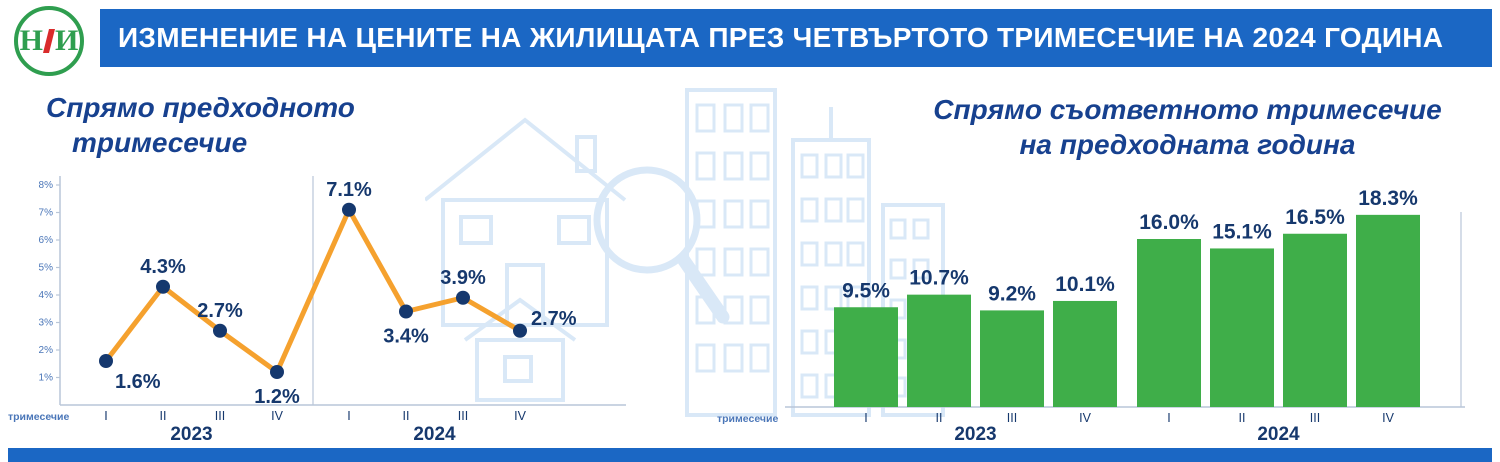  Describe the element at coordinates (200, 107) in the screenshot. I see `line-chart-title-line1: Спрямо предходното` at that location.